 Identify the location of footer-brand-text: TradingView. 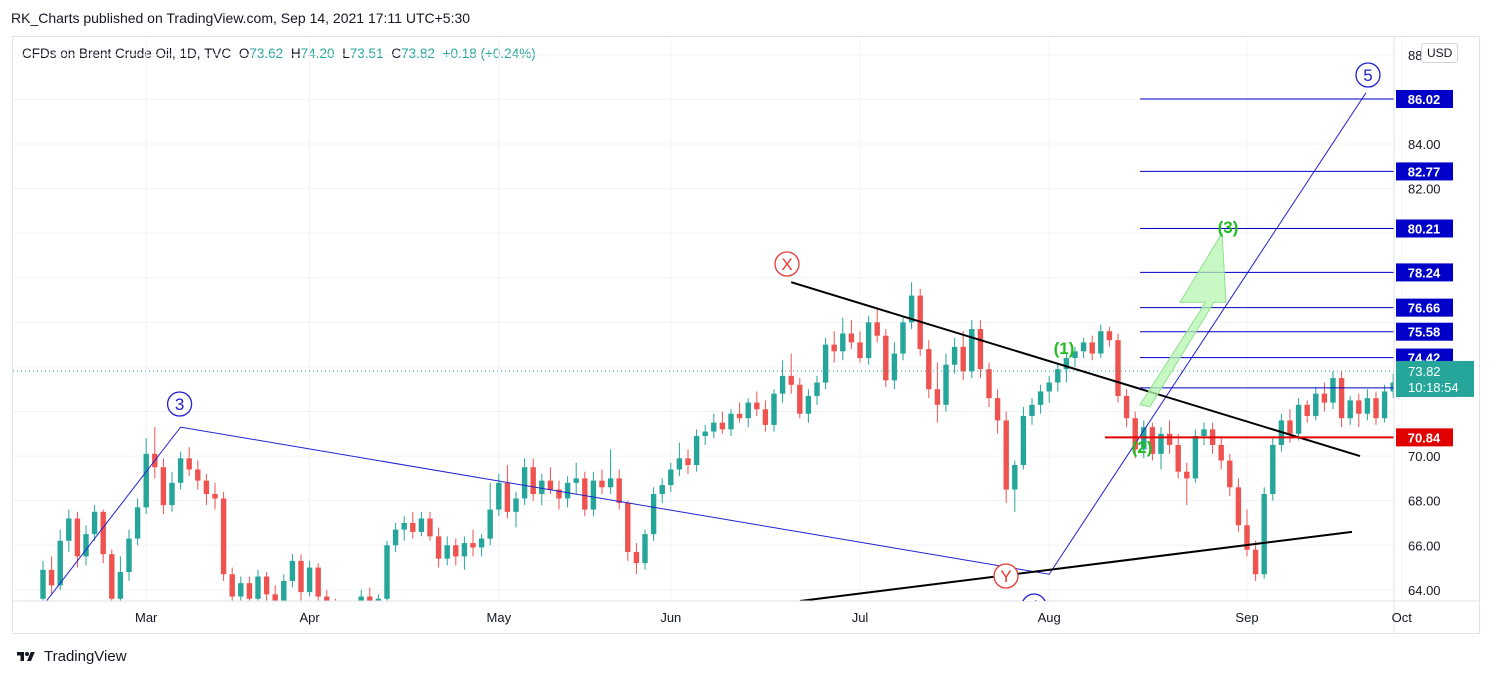
(85, 656).